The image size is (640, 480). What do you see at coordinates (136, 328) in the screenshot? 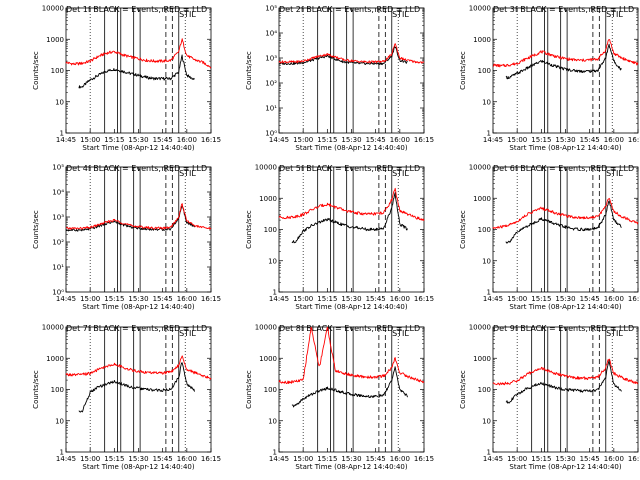
I see `panel-title: Det 7f BLACK = Events, RED = LLD` at bounding box center [136, 328].